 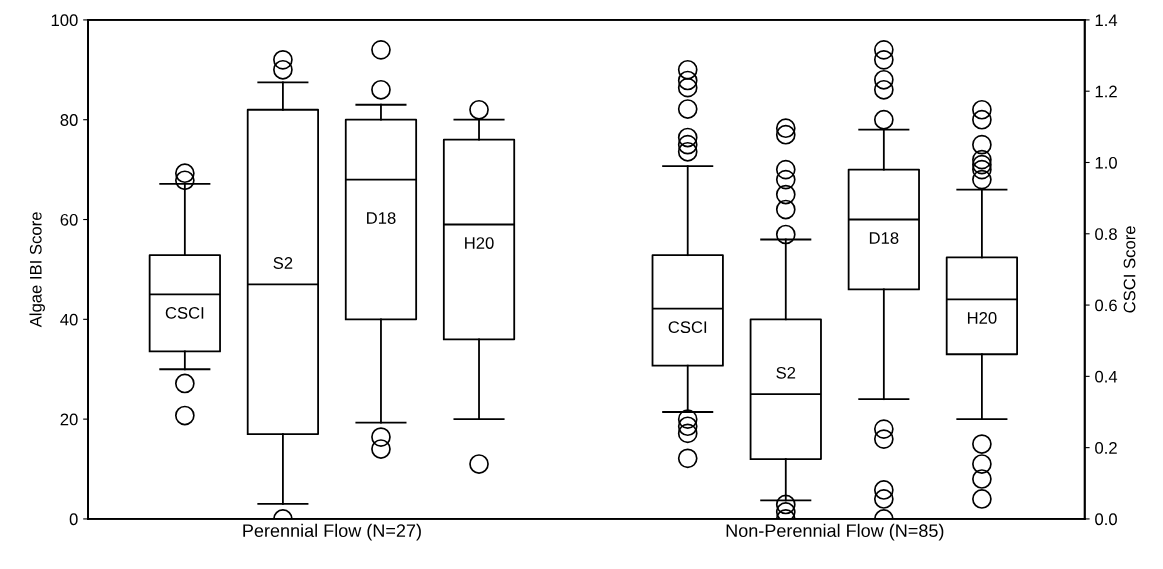 What do you see at coordinates (1106, 448) in the screenshot?
I see `y2-tick-label: 0.2` at bounding box center [1106, 448].